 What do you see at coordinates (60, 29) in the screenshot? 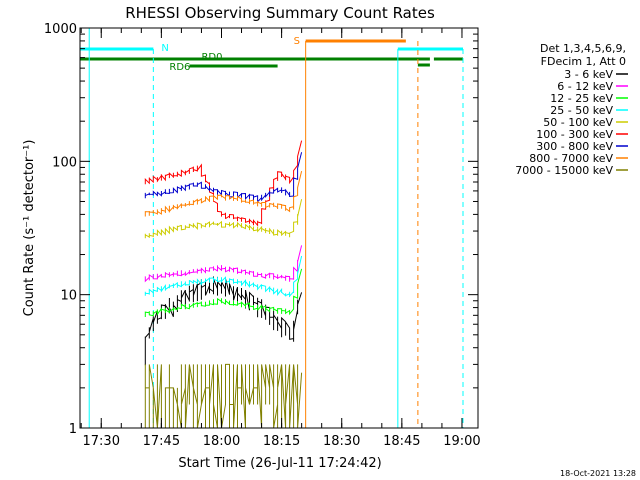
I see `y-tick-label: 1000` at bounding box center [60, 29].